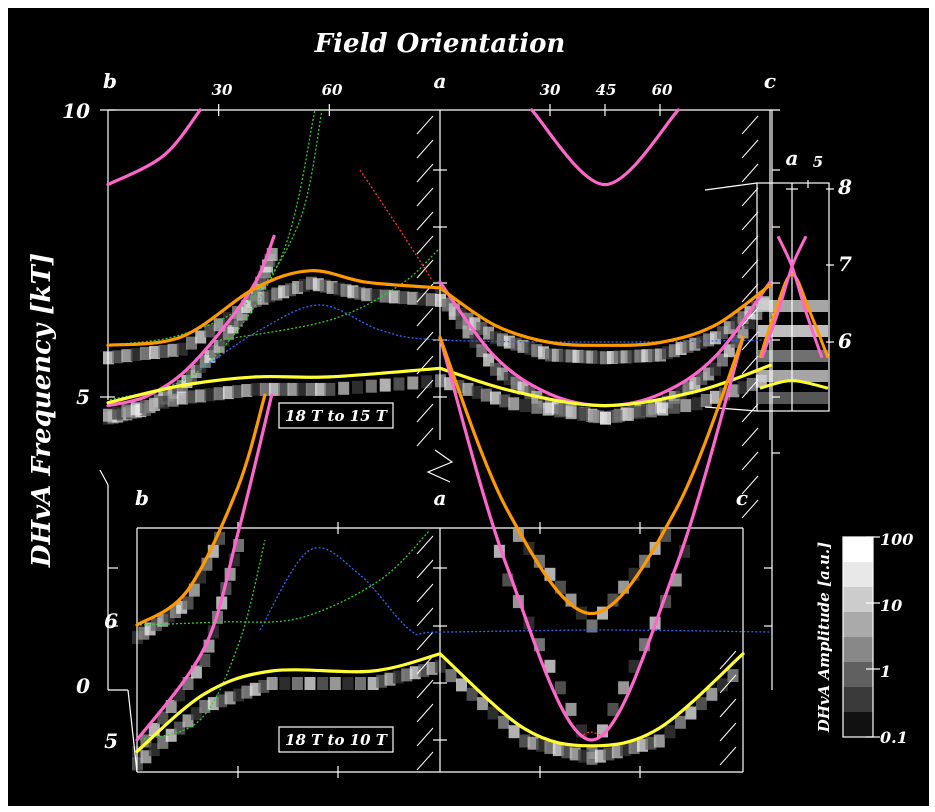  Describe the element at coordinates (824, 638) in the screenshot. I see `colorbar-label: DHvA Amplitude [a.u.]` at that location.